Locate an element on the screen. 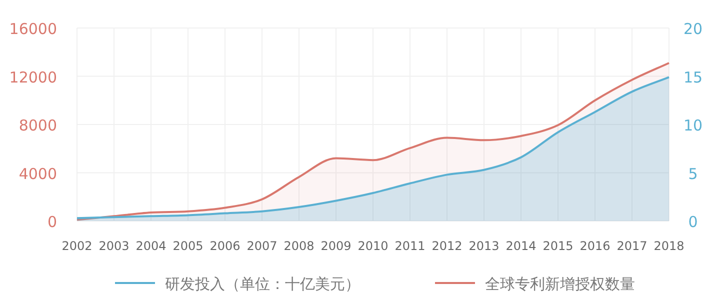  y-tick-label: 16000 is located at coordinates (33, 29).